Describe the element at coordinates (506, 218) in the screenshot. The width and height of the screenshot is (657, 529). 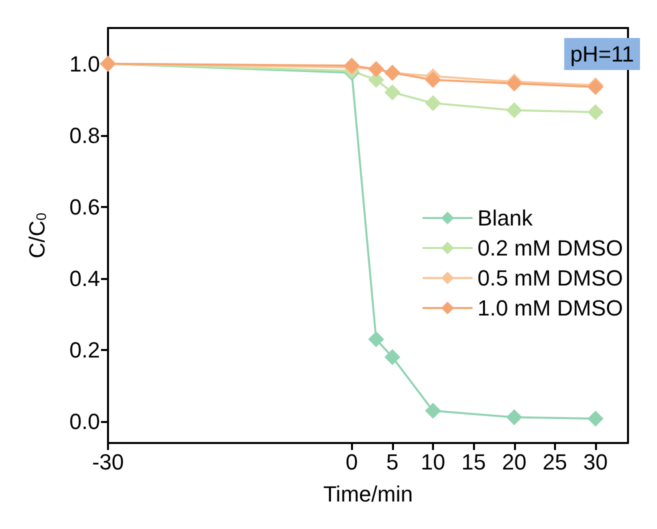
I see `legend-label: Blank` at that location.